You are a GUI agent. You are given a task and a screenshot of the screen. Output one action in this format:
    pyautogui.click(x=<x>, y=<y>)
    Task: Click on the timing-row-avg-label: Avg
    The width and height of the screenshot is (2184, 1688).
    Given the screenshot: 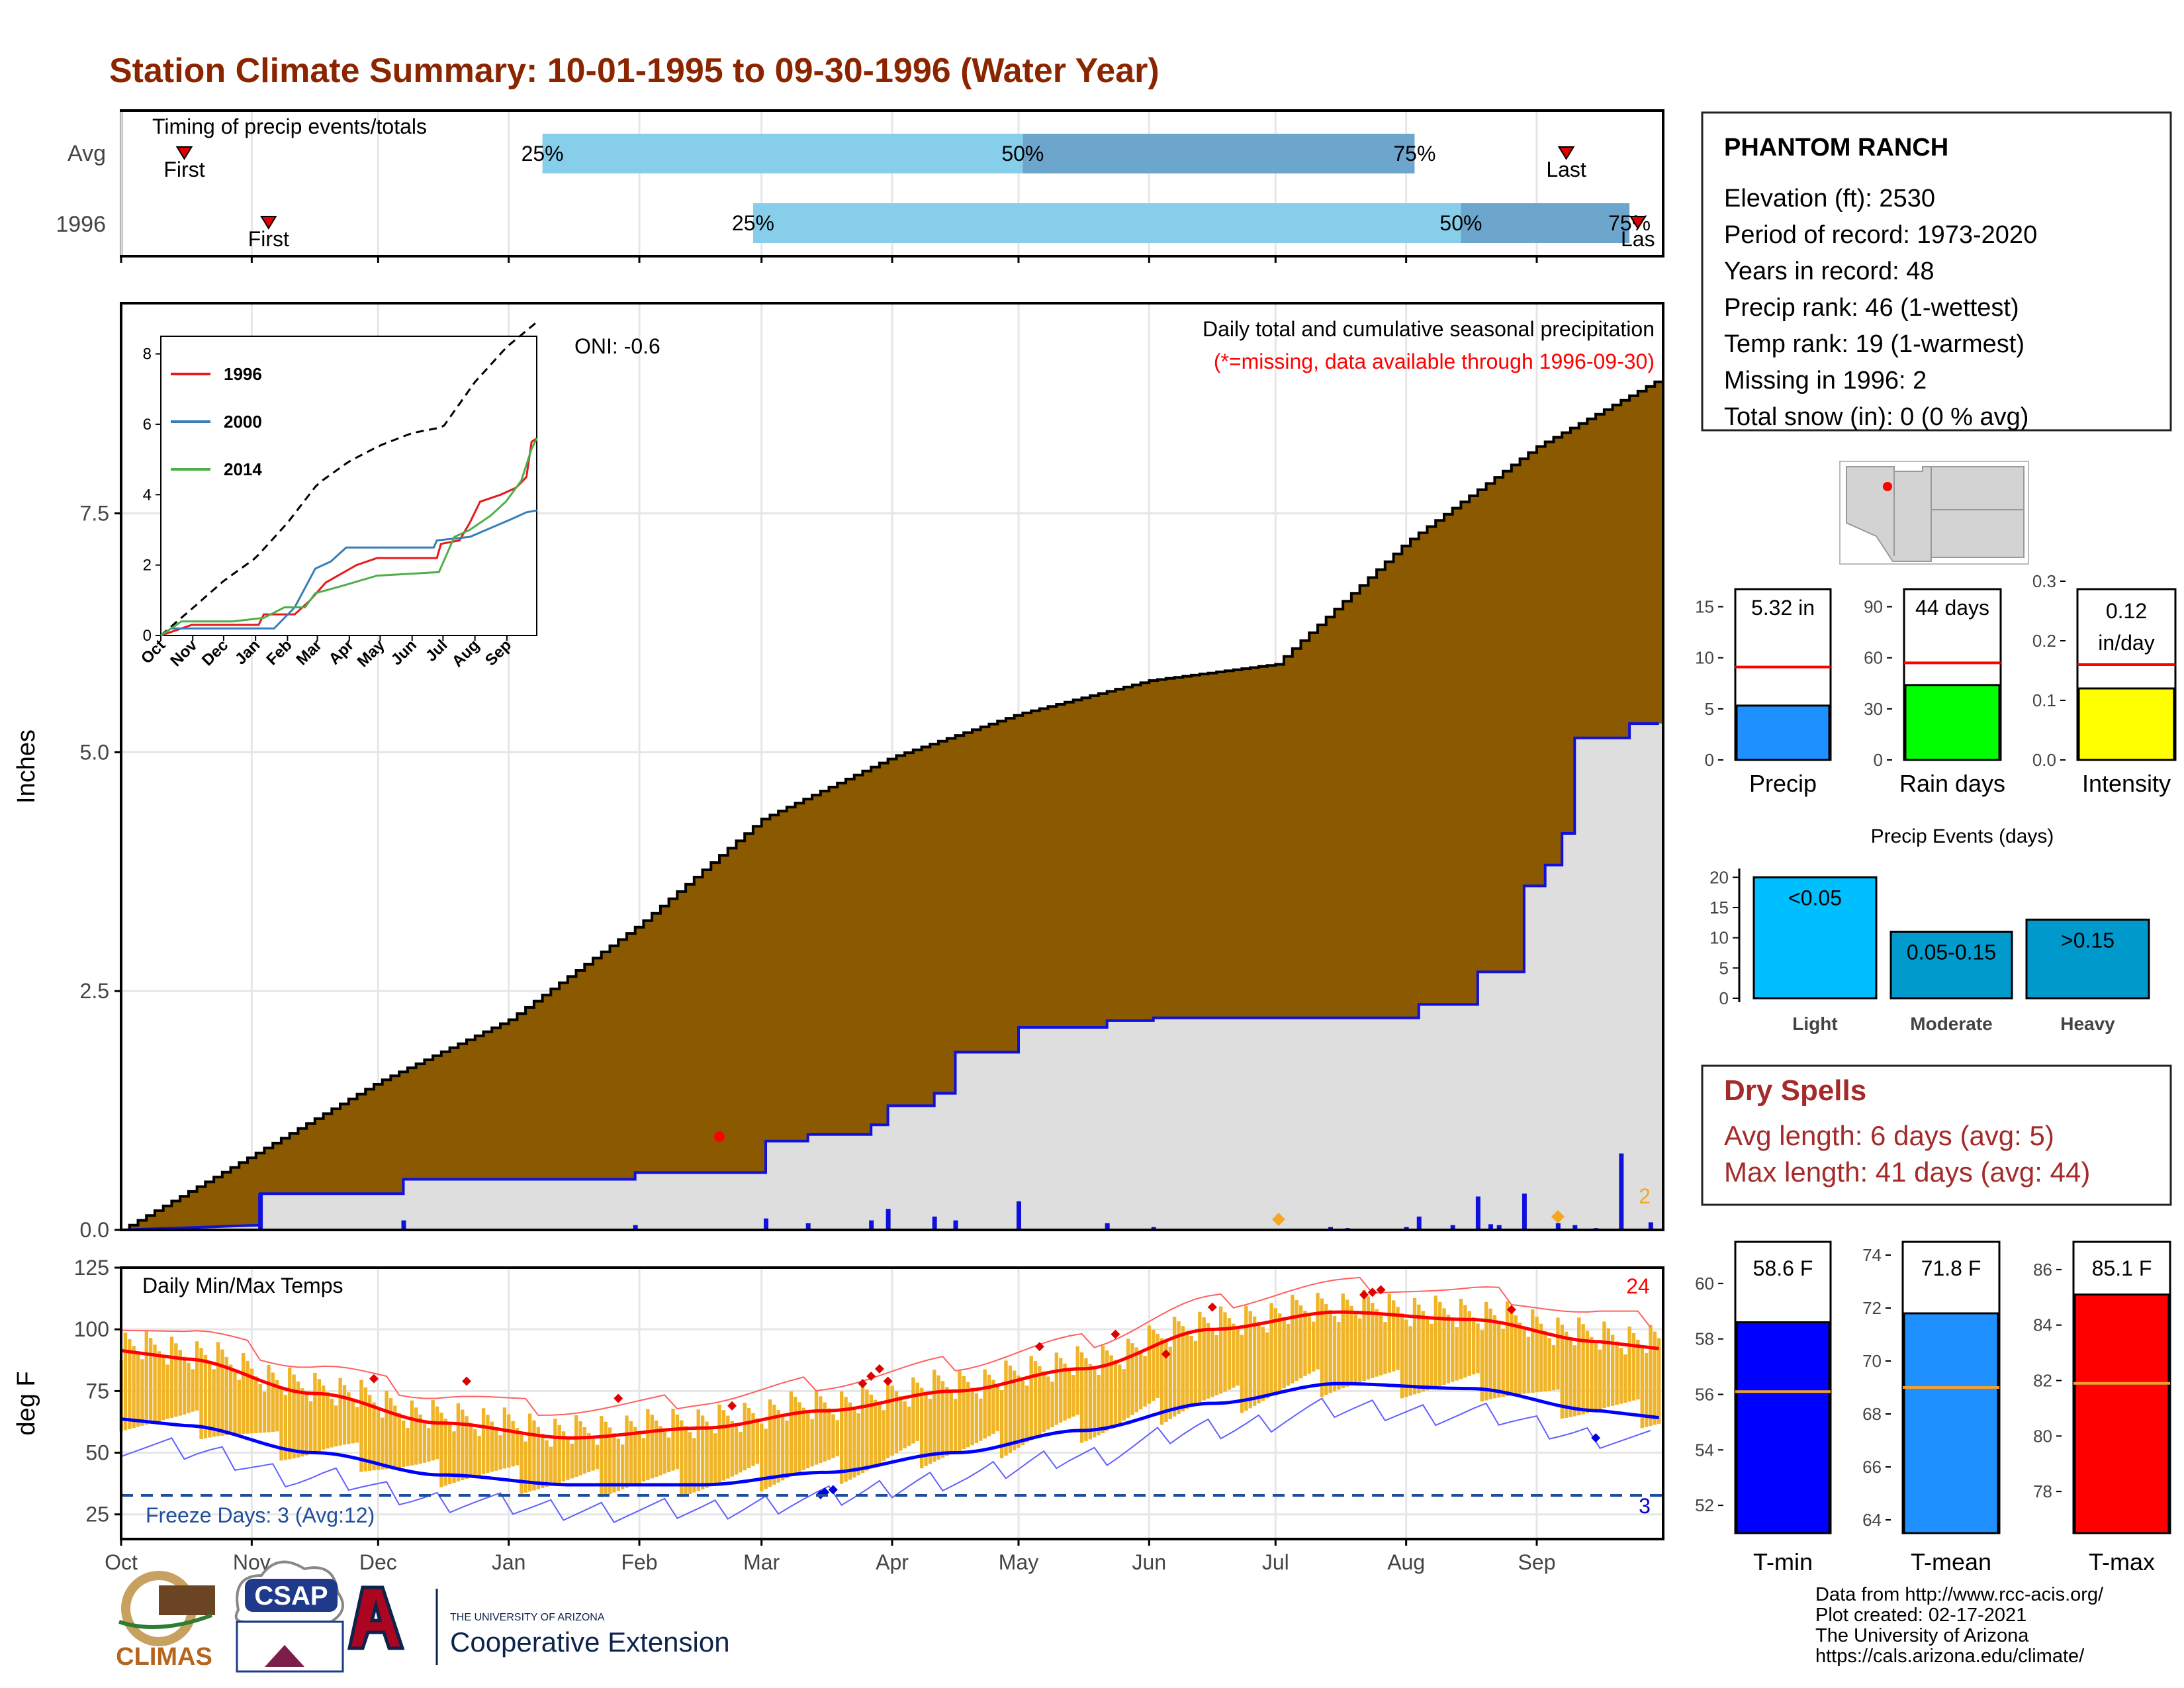 What is the action you would take?
    pyautogui.click(x=87, y=153)
    